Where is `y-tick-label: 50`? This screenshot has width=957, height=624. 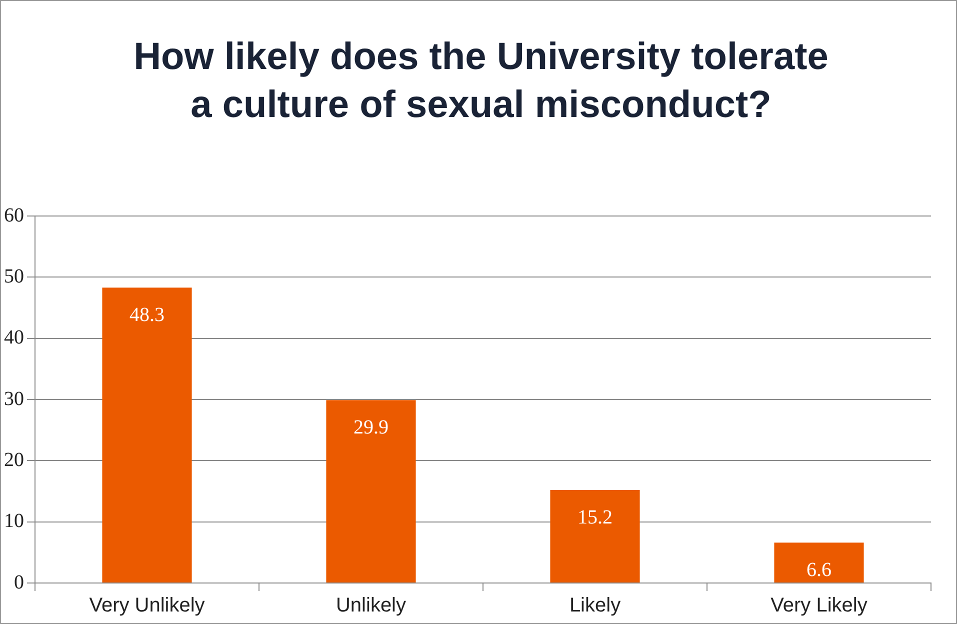 y-tick-label: 50 is located at coordinates (14, 276).